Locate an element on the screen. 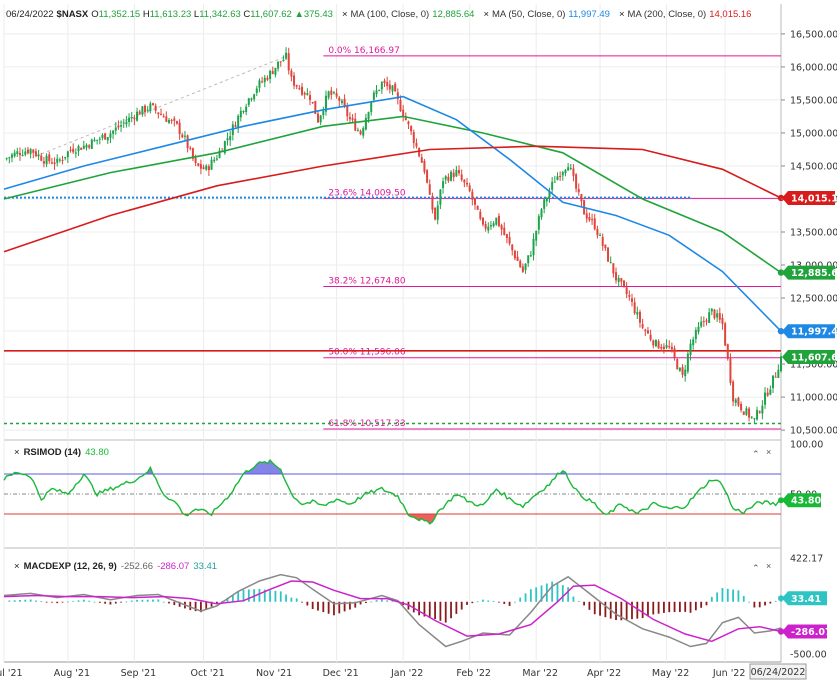  rsi-remove-icon: × is located at coordinates (769, 452).